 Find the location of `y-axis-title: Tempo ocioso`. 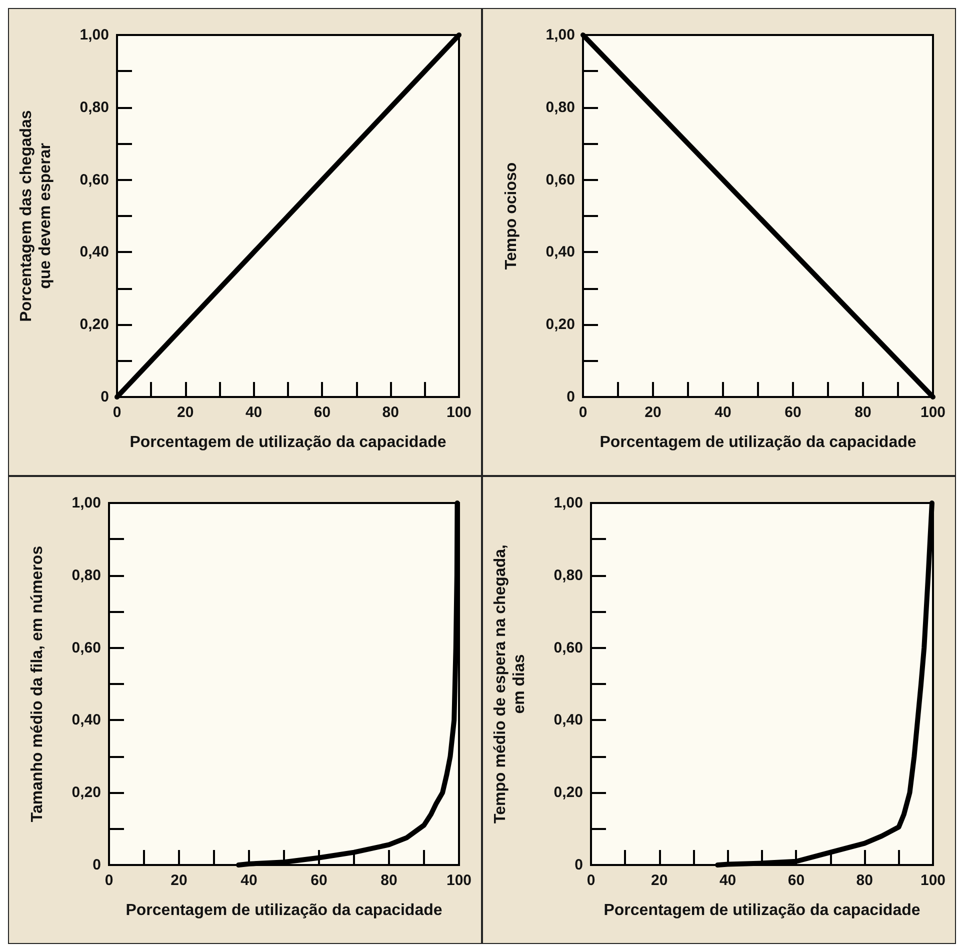

y-axis-title: Tempo ocioso is located at coordinates (511, 216).